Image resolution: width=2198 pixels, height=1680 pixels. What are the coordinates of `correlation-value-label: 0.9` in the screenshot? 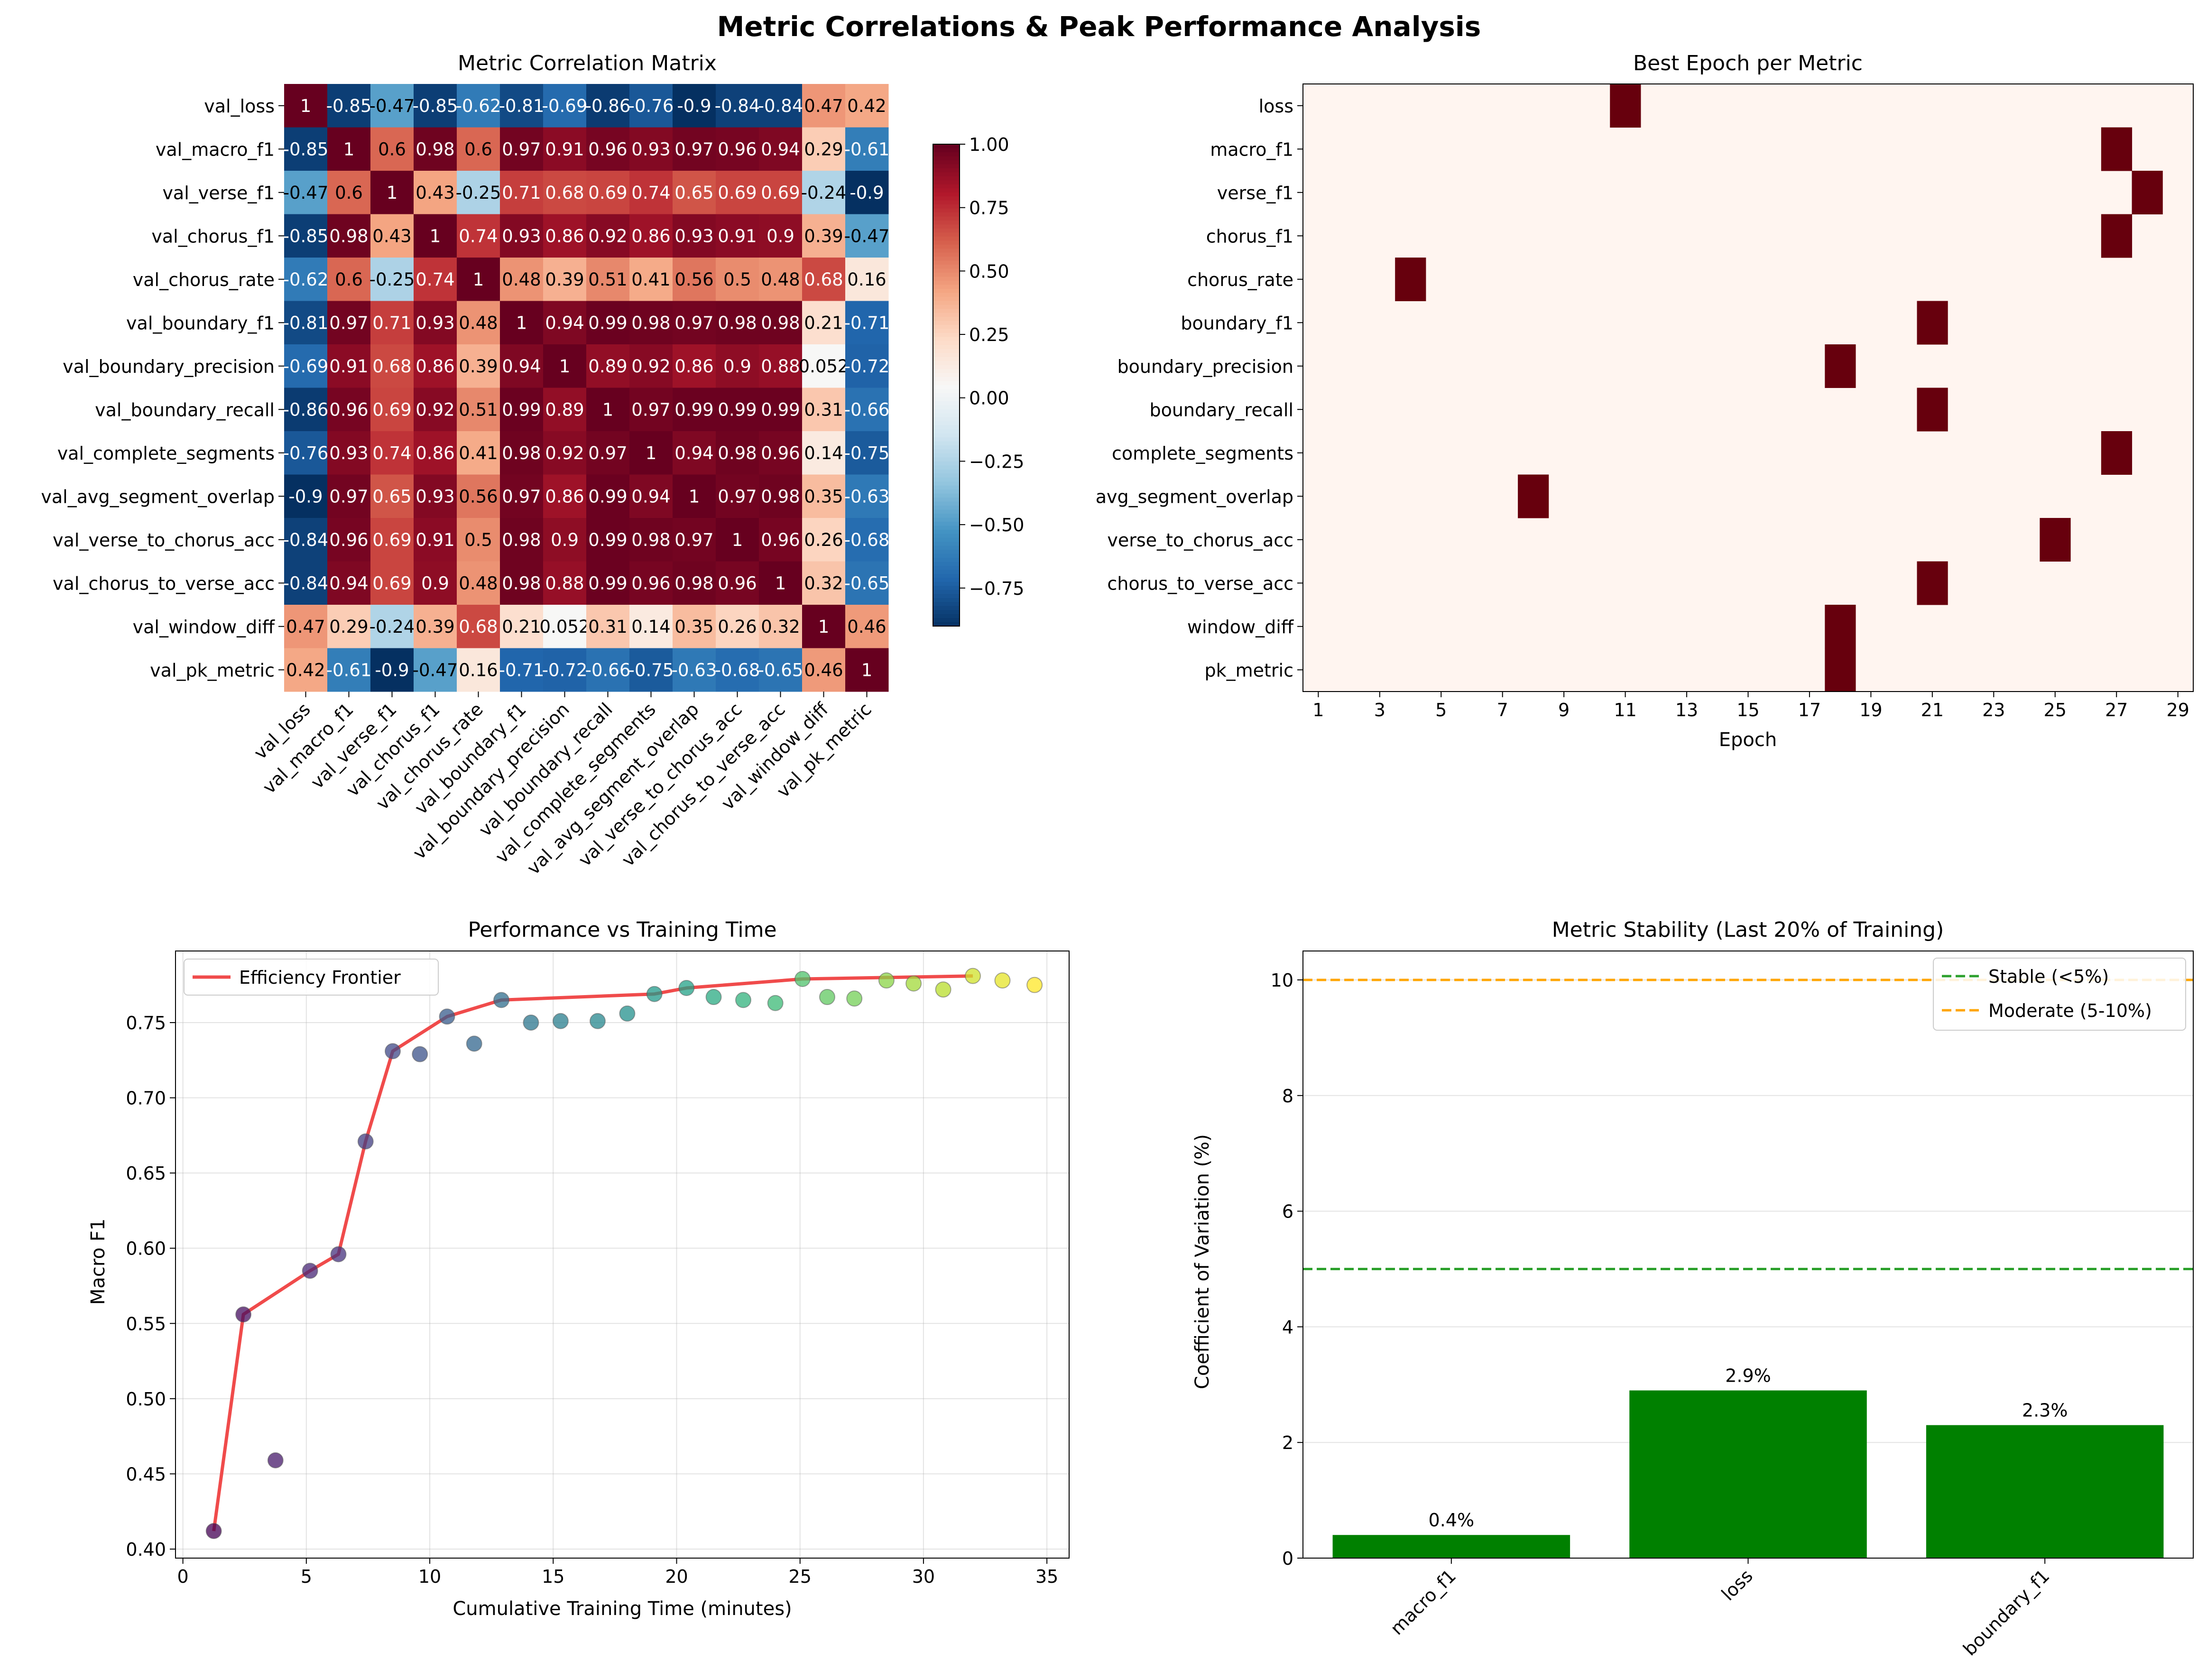 It's located at (781, 236).